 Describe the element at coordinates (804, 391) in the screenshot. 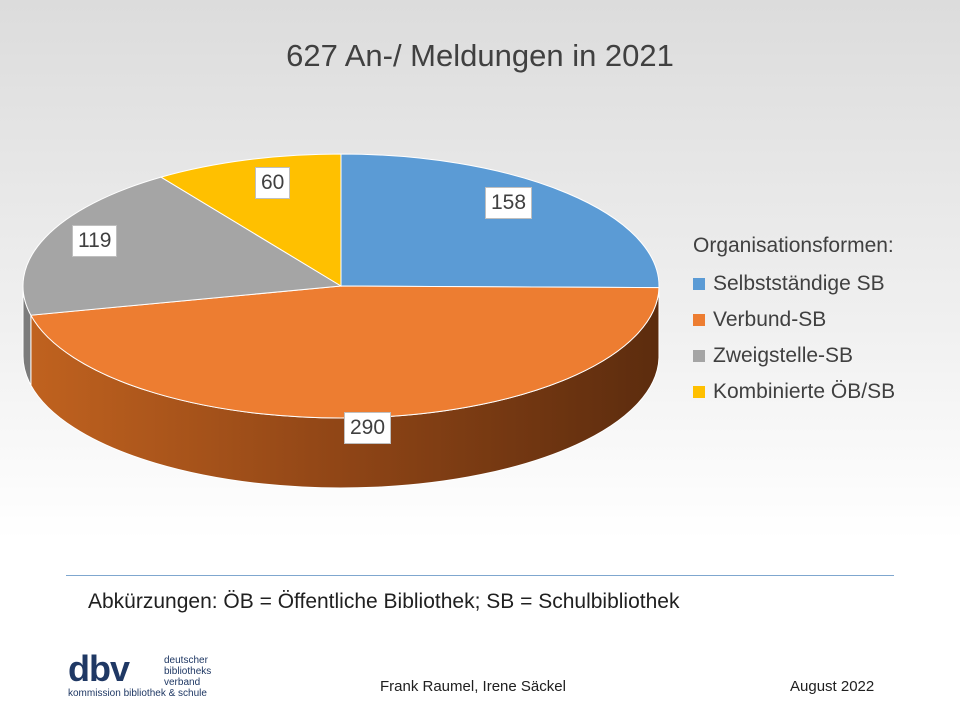

I see `legend-label: Kombinierte ÖB/SB` at that location.